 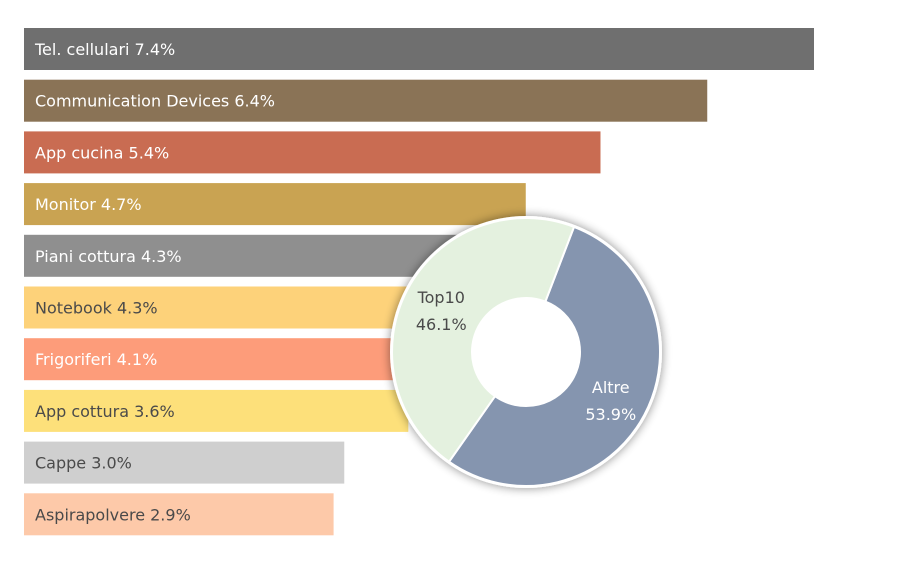 What do you see at coordinates (611, 387) in the screenshot?
I see `donut-label-altre: Altre` at bounding box center [611, 387].